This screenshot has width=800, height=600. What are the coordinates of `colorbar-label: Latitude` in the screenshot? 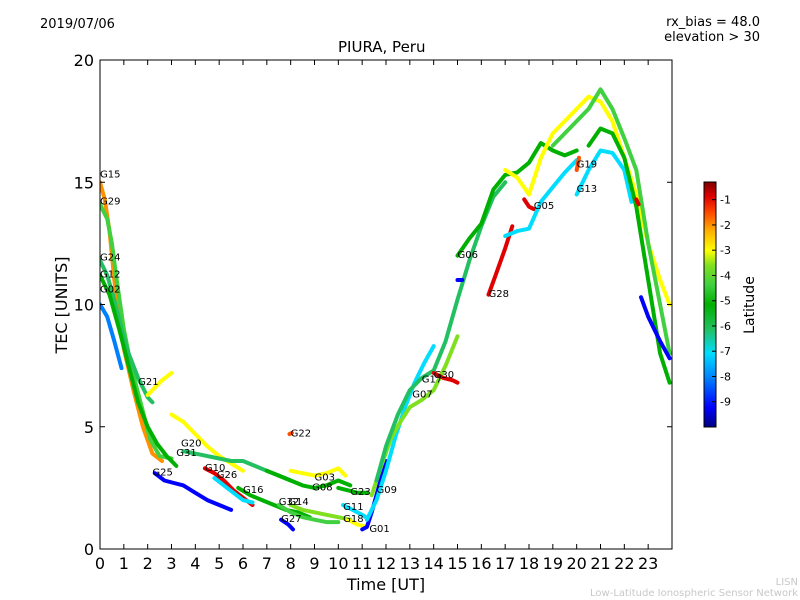 It's located at (750, 305).